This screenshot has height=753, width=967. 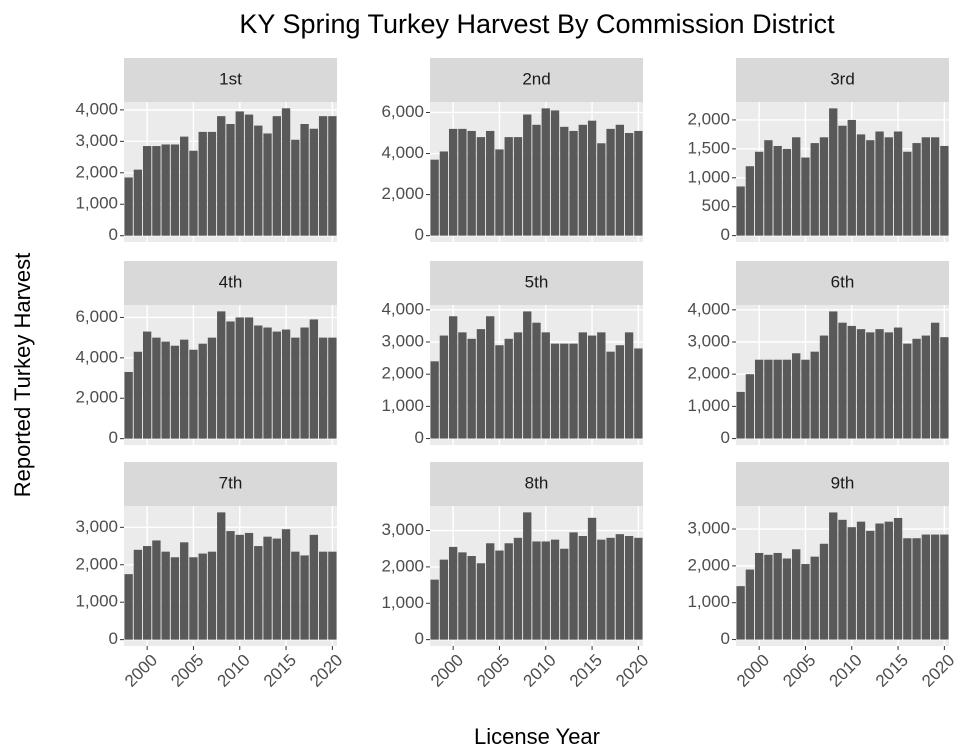 I want to click on x-tick-label: 2015, so click(x=586, y=671).